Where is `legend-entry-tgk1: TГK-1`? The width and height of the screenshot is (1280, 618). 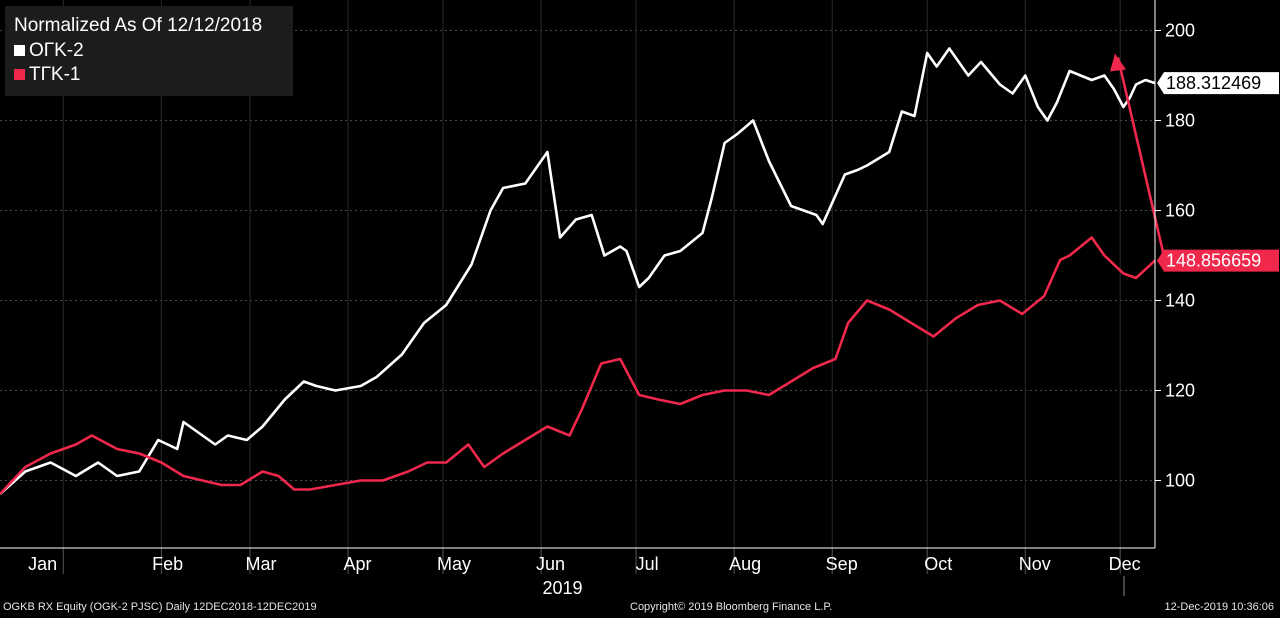
legend-entry-tgk1: TГK-1 is located at coordinates (47, 75).